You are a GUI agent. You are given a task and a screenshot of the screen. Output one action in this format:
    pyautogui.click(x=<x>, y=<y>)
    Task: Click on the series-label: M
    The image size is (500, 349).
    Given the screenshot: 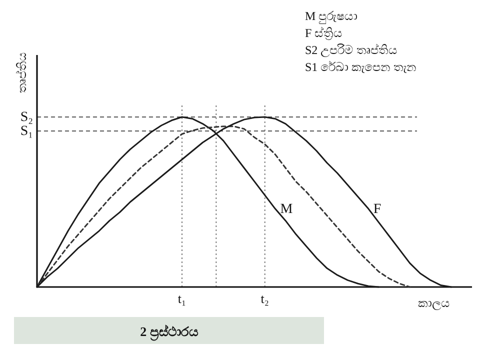 What is the action you would take?
    pyautogui.click(x=287, y=209)
    